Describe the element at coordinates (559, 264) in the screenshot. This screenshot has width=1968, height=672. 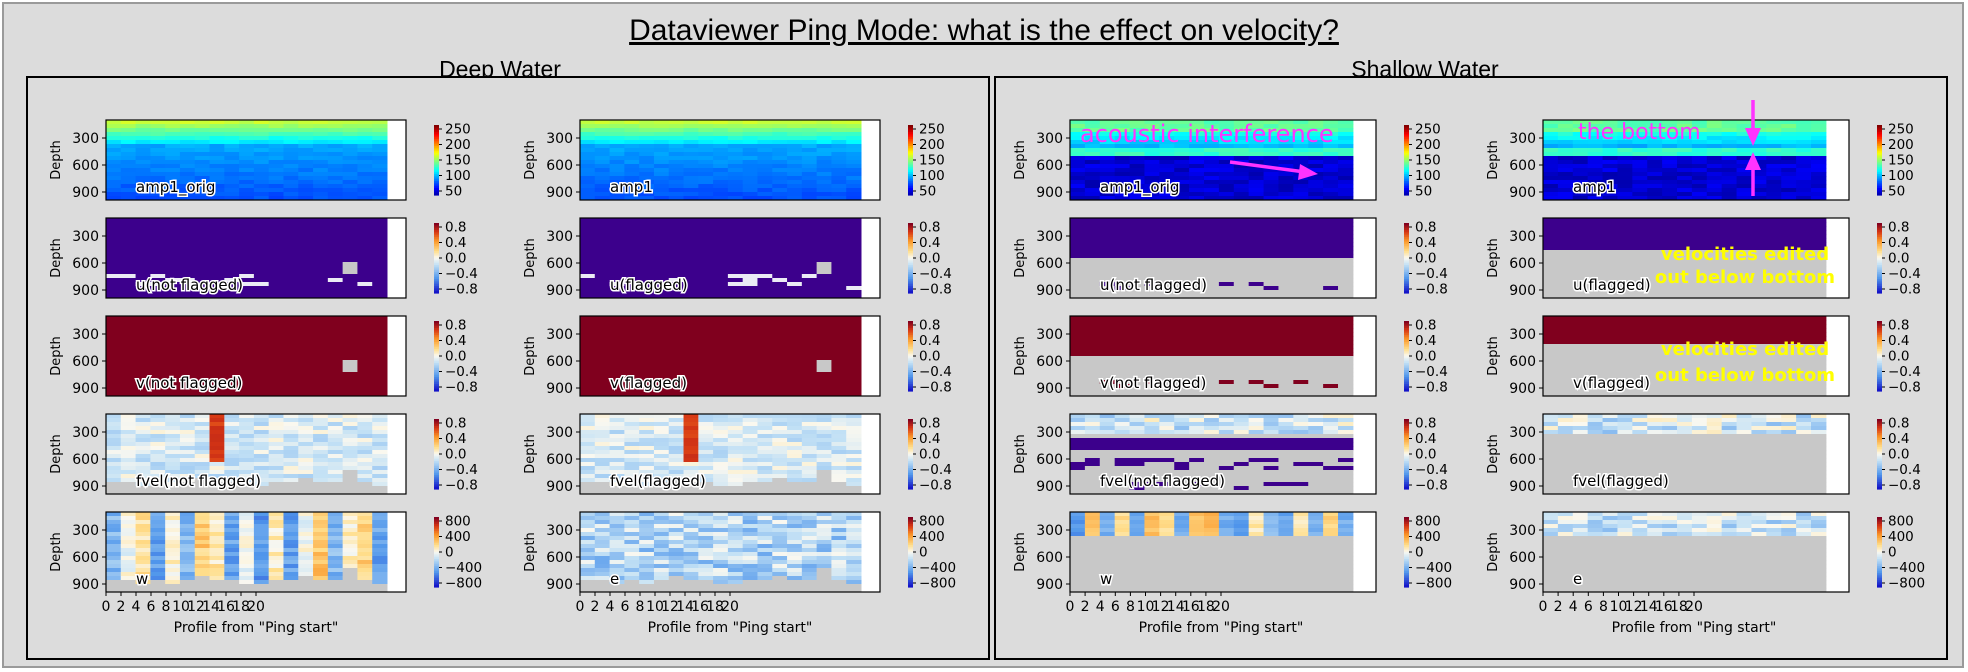
I see `y-tick-label: 600` at that location.